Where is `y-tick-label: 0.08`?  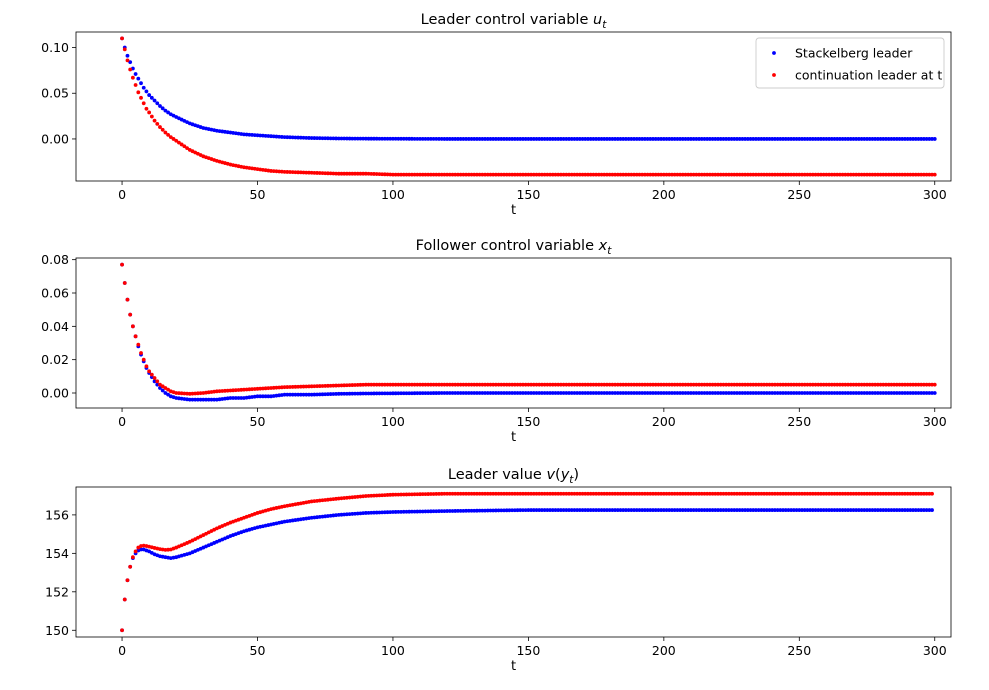
y-tick-label: 0.08 is located at coordinates (55, 259).